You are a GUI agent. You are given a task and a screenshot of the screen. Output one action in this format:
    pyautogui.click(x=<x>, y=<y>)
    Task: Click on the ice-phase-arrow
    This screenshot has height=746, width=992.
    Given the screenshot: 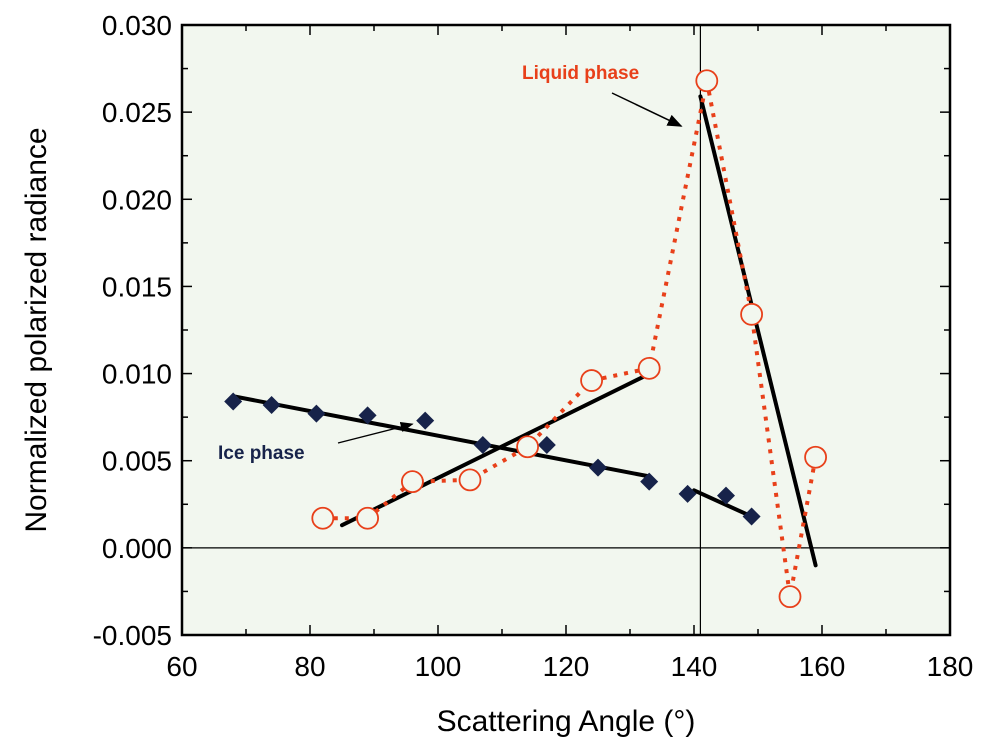 What is the action you would take?
    pyautogui.click(x=375, y=432)
    